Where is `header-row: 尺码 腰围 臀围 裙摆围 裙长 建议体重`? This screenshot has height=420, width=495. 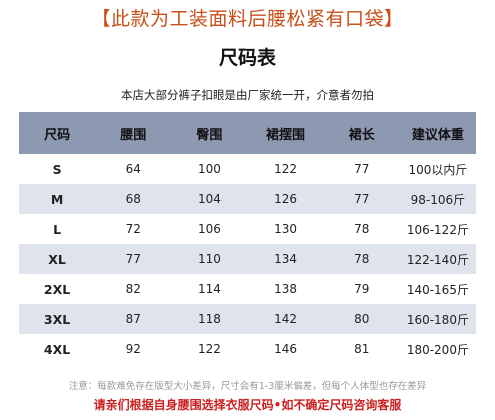
header-row: 尺码 腰围 臀围 裙摆围 裙长 建议体重 is located at coordinates (247, 133).